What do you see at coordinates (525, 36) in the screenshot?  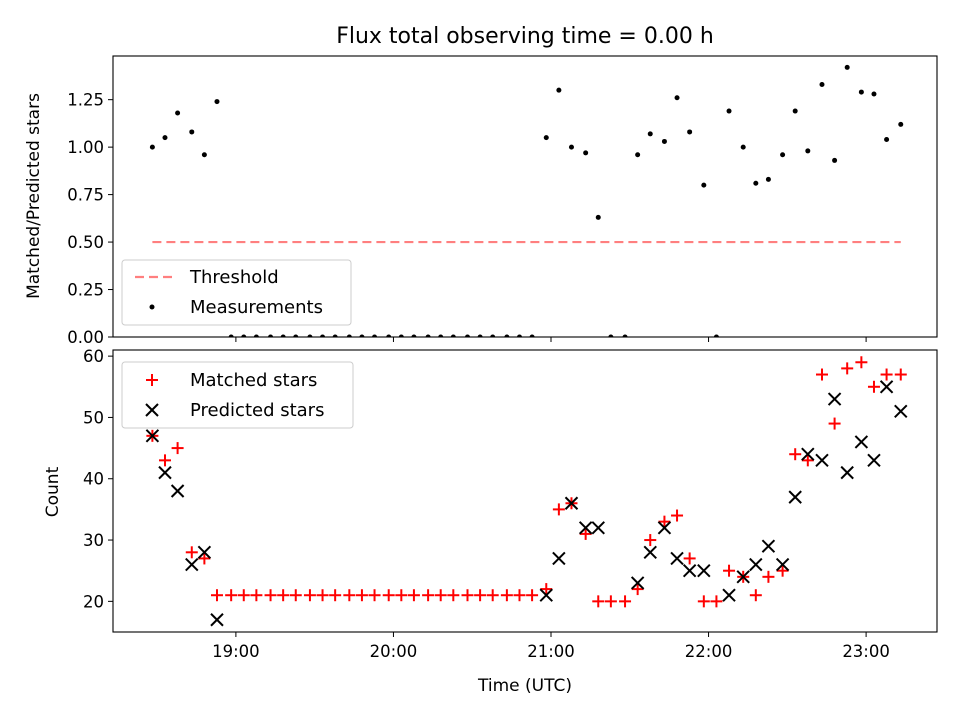 I see `chart-title: Flux total observing time = 0.00 h` at bounding box center [525, 36].